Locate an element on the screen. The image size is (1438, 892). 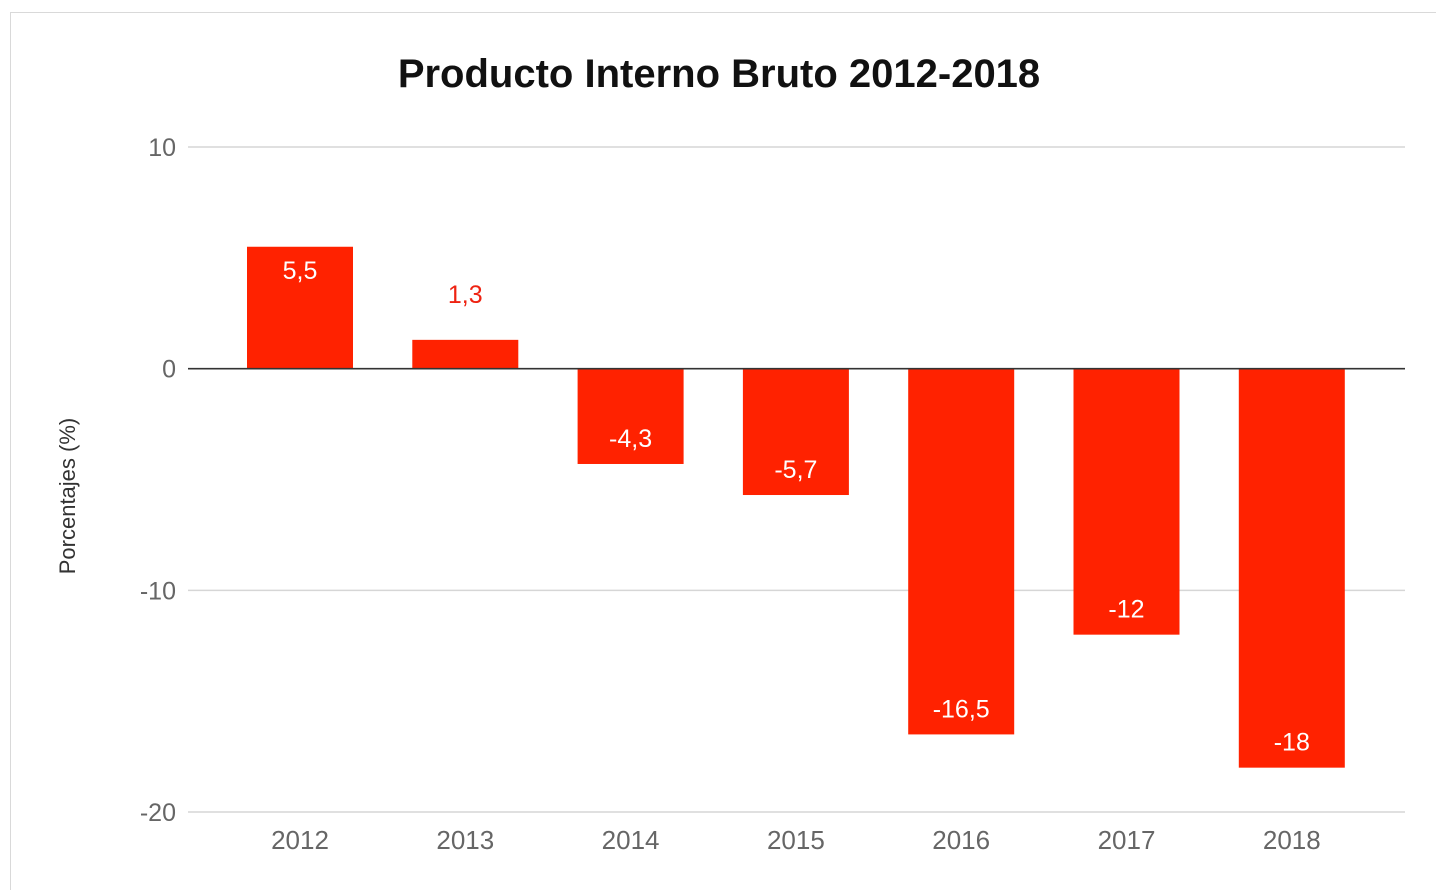
x-tick-label: 2016 is located at coordinates (961, 840).